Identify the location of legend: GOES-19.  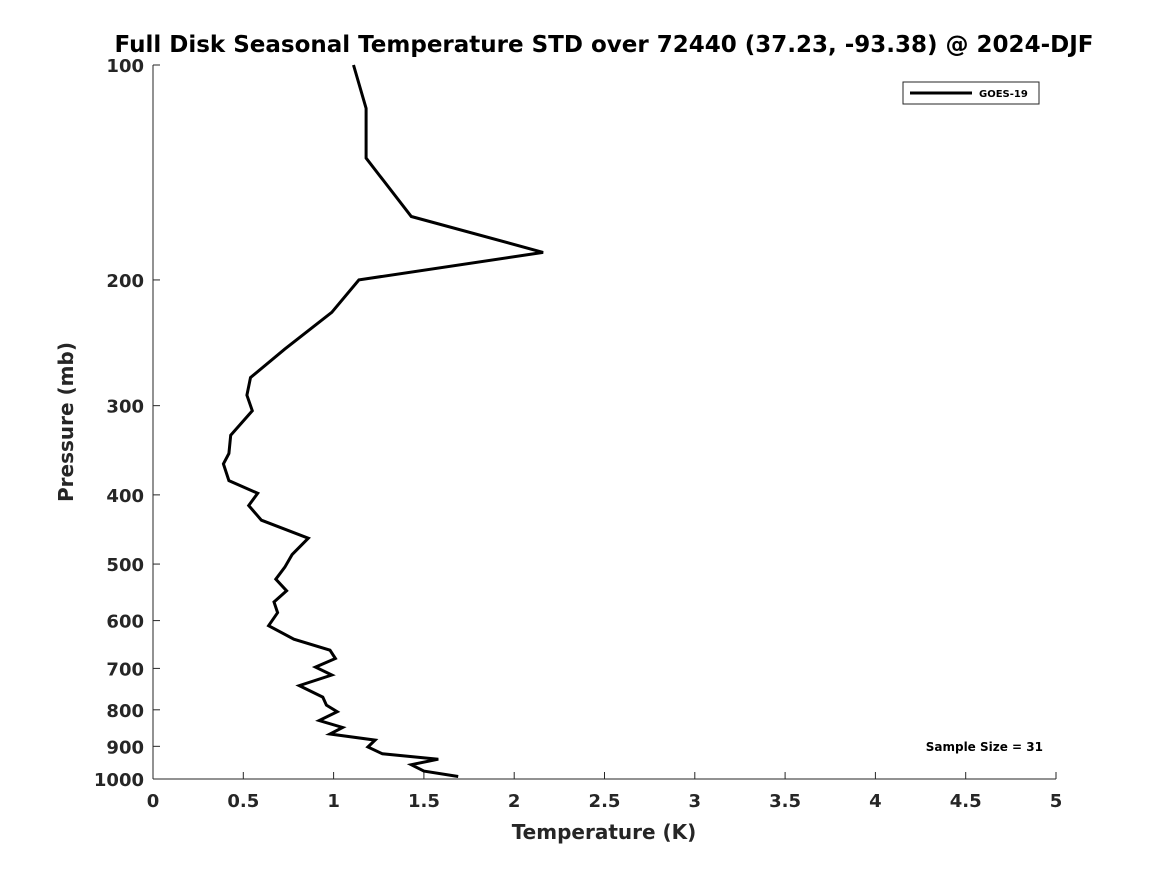
(971, 93).